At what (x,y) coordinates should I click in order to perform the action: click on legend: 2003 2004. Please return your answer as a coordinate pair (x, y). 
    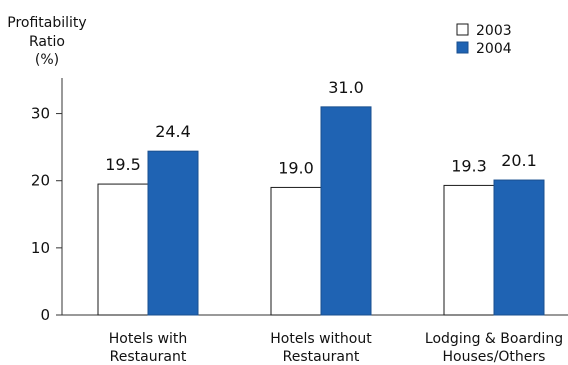
    Looking at the image, I should click on (484, 40).